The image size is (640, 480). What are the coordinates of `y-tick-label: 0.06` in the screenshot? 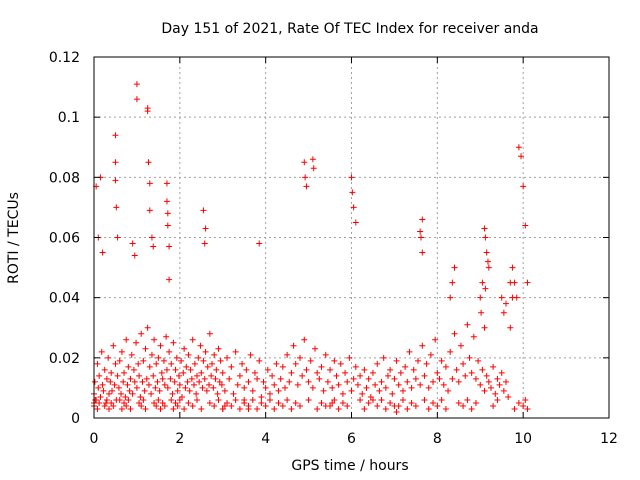 It's located at (64, 239).